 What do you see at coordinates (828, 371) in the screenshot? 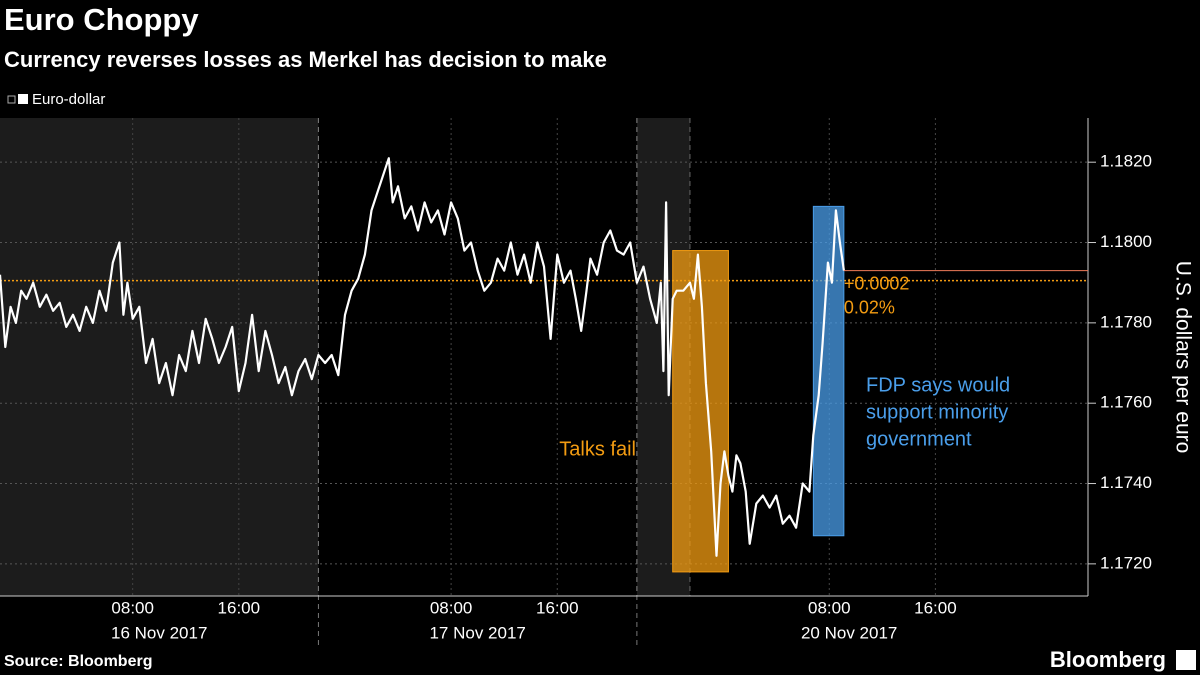
I see `highlight-box` at bounding box center [828, 371].